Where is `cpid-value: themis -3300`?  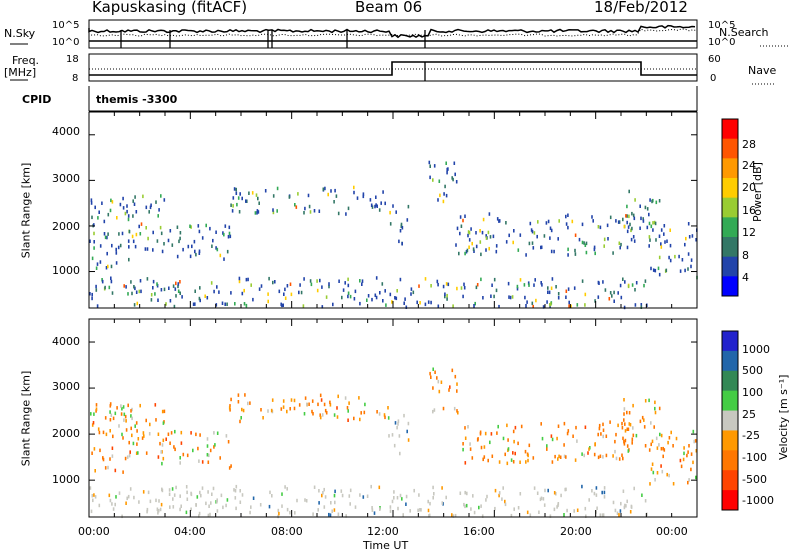 cpid-value: themis -3300 is located at coordinates (137, 99).